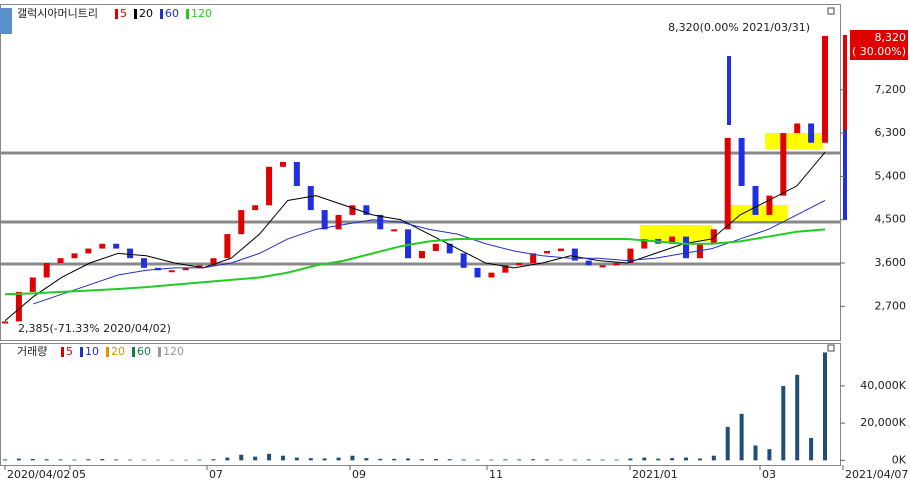 The image size is (910, 482). Describe the element at coordinates (79, 474) in the screenshot. I see `x-tick-label: 05` at that location.